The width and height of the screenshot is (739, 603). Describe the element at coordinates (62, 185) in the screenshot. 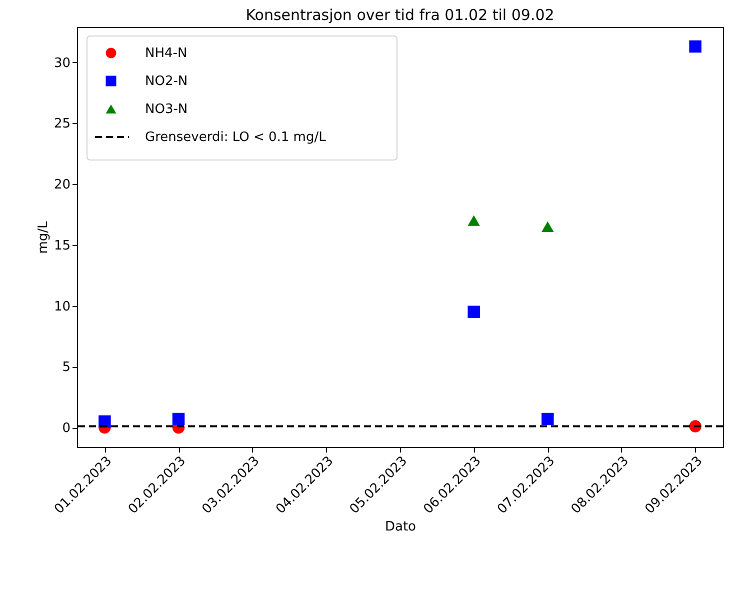

I see `y-tick-label: 20` at that location.